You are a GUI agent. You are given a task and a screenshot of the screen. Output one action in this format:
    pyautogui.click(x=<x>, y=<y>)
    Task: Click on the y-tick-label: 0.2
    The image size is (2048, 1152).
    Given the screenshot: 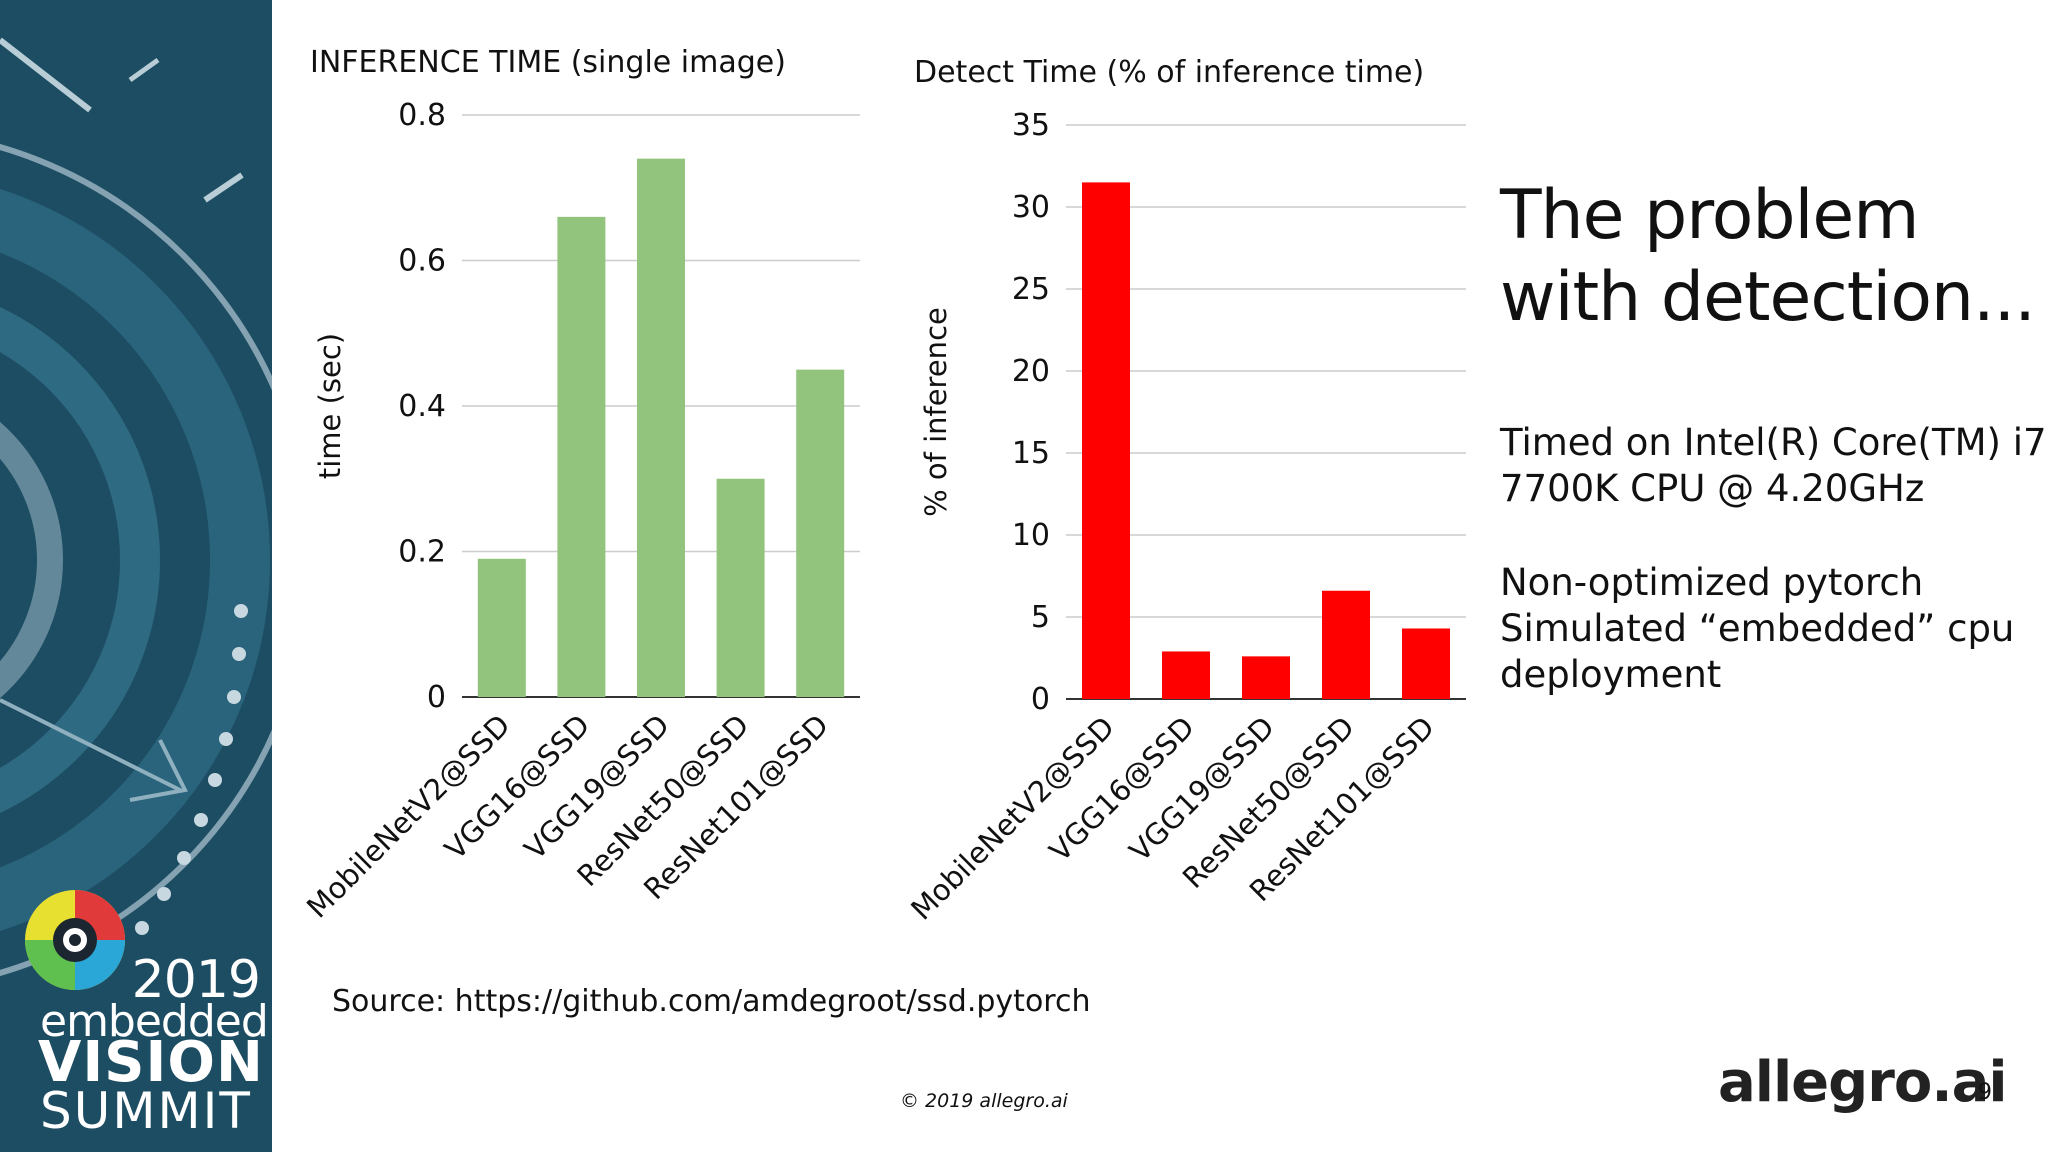 What is the action you would take?
    pyautogui.click(x=422, y=552)
    